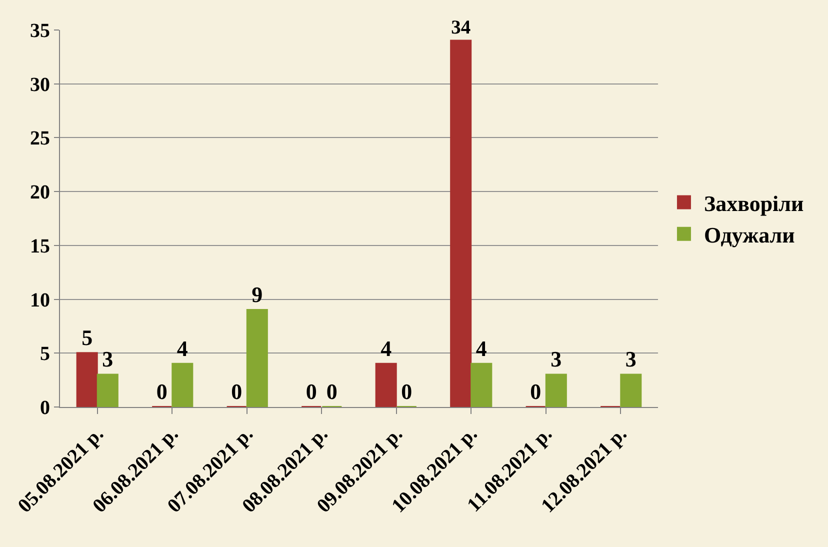  I want to click on y-tick-label: 0, so click(45, 408).